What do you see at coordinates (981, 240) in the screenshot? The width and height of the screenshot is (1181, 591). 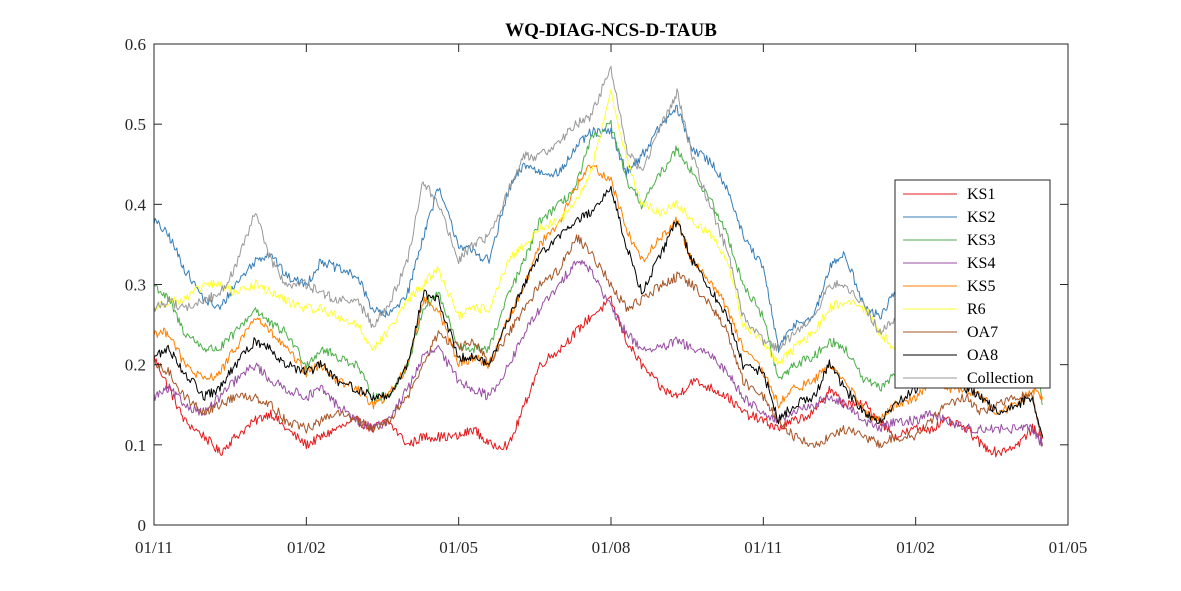 I see `legend-label-ks3: KS3` at bounding box center [981, 240].